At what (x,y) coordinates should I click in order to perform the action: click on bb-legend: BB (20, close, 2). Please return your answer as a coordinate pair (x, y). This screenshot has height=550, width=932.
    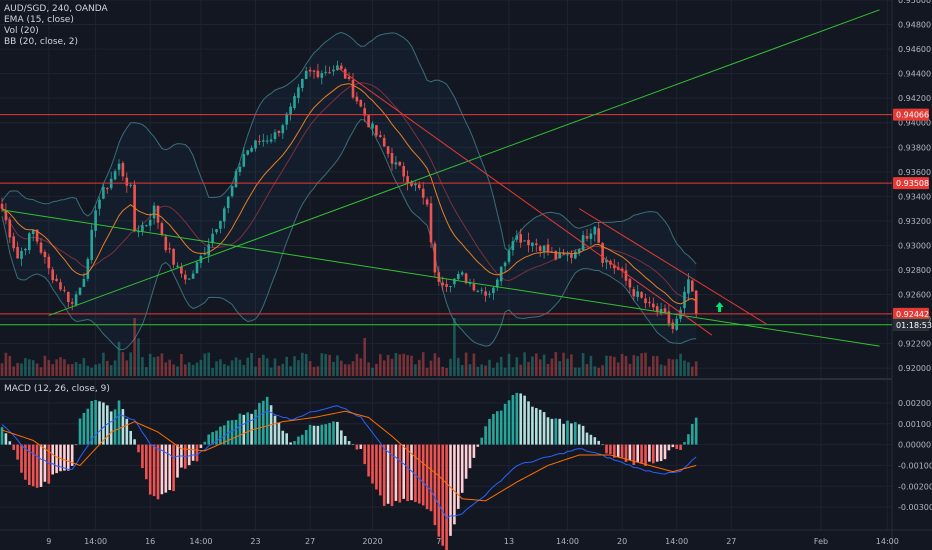
    Looking at the image, I should click on (41, 42).